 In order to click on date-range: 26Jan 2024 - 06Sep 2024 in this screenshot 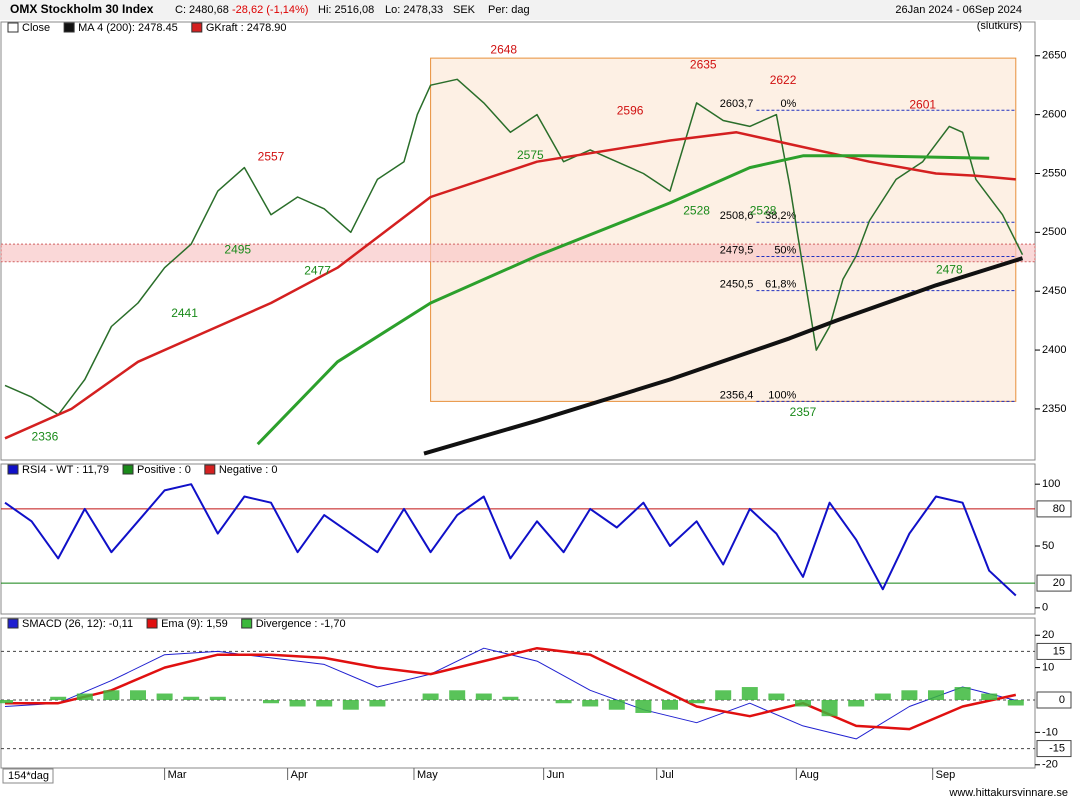, I will do `click(958, 10)`.